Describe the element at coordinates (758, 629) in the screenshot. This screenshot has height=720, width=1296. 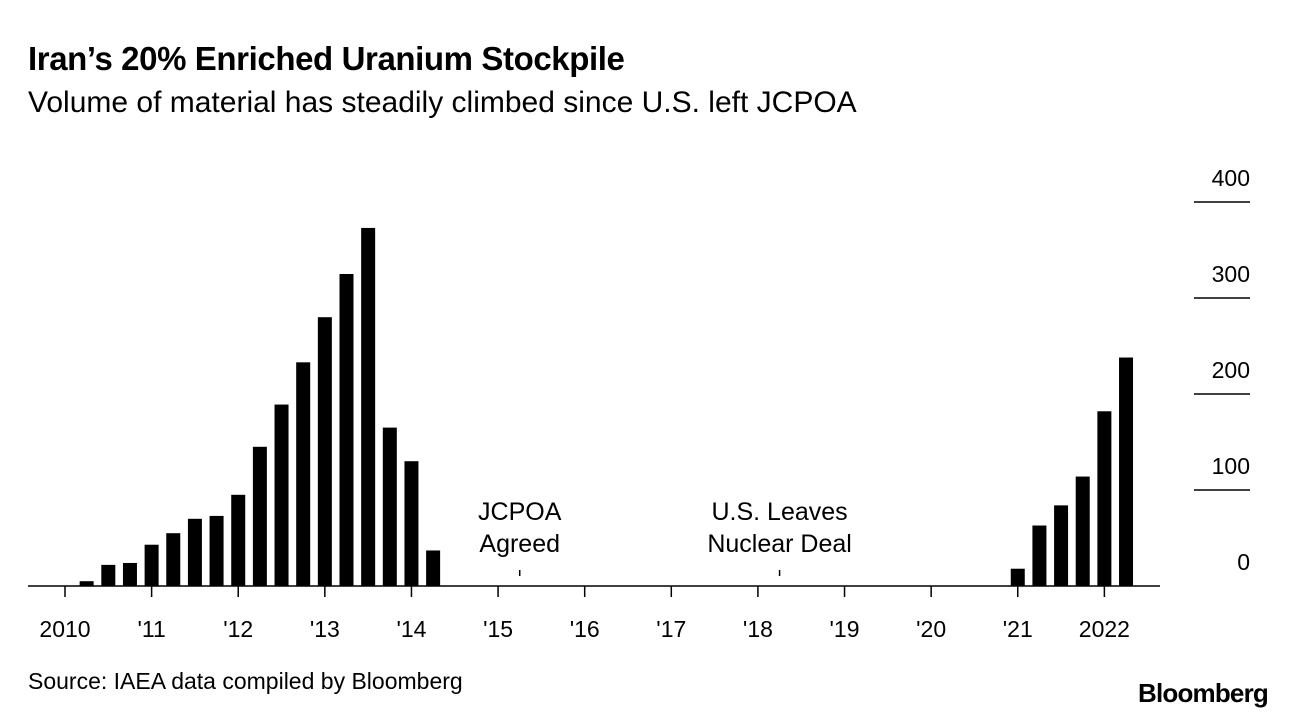
I see `x-tick-label: '18` at that location.